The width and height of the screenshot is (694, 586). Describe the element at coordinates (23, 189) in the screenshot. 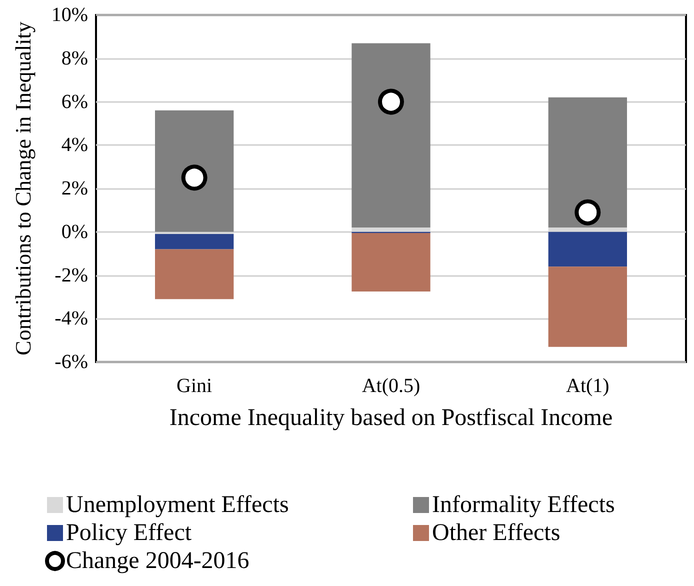

I see `y-axis-title: Contributions to Change in Inequality` at that location.